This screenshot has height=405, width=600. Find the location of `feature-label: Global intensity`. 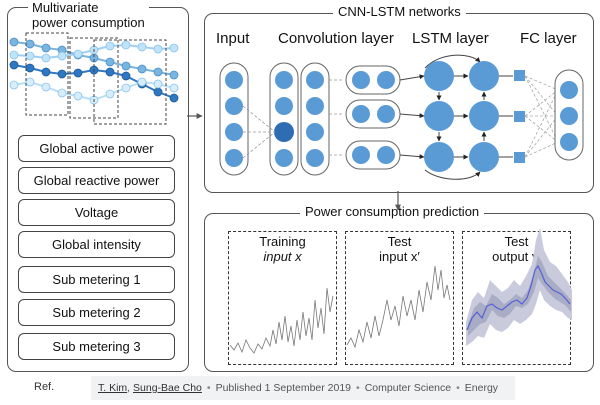

feature-label: Global intensity is located at coordinates (96, 244).